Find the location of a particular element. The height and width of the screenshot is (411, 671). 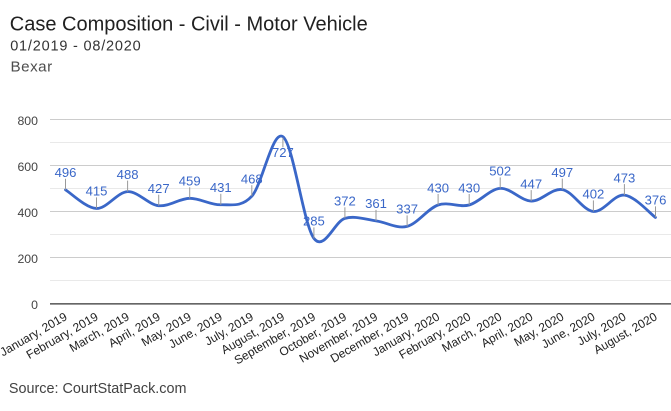

svg-text: 473 is located at coordinates (624, 177).